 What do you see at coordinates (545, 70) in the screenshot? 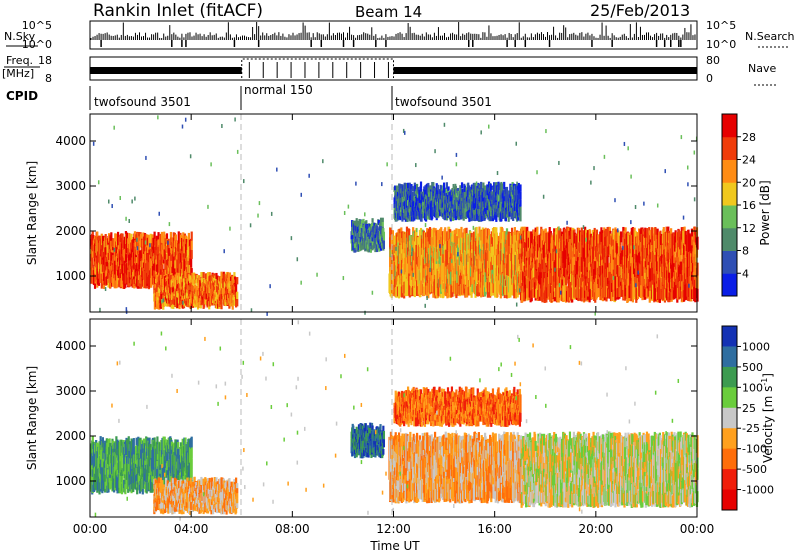
I see `freq-band` at bounding box center [545, 70].